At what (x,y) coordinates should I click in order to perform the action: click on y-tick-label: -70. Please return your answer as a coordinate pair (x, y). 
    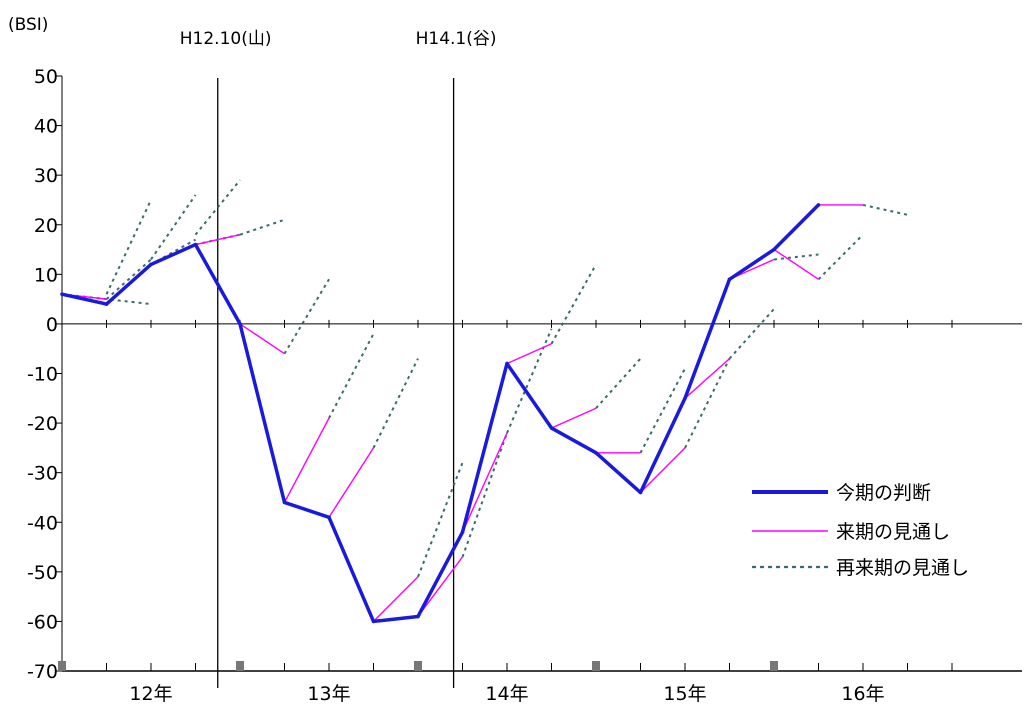
    Looking at the image, I should click on (42, 672).